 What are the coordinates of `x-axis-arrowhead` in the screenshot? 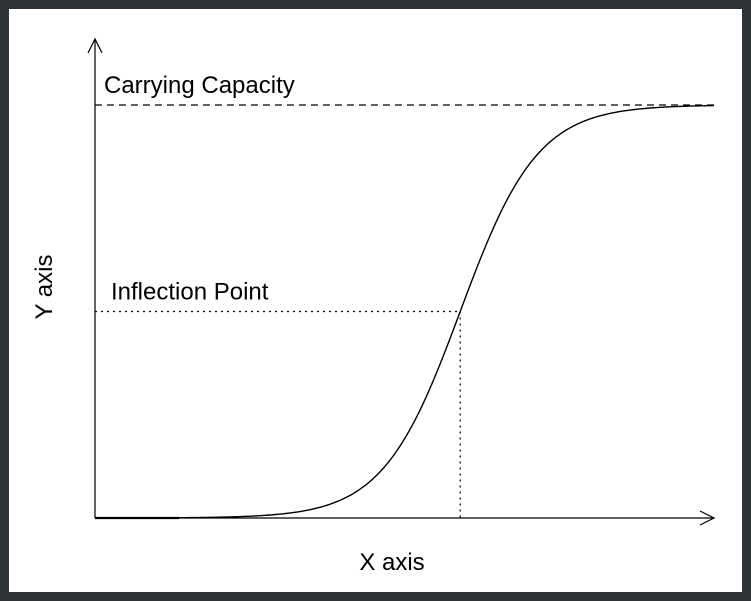 It's located at (707, 518).